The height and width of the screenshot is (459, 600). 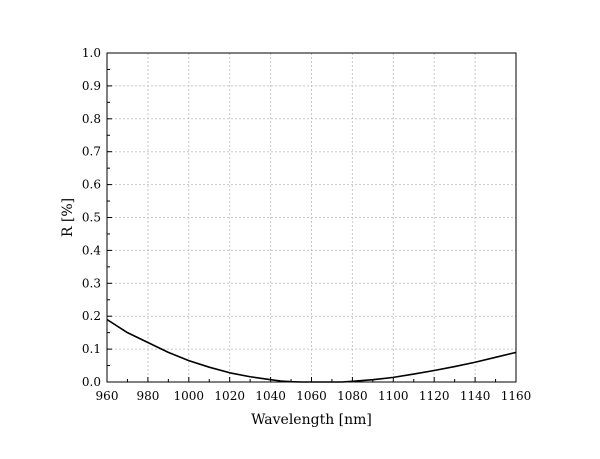 I want to click on series, so click(x=311, y=350).